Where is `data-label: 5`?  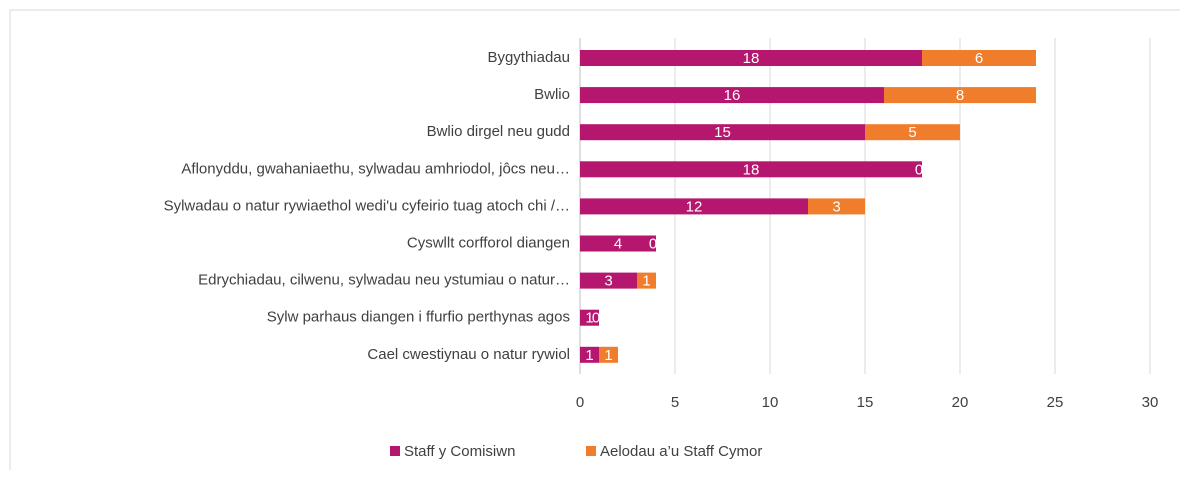 data-label: 5 is located at coordinates (912, 132).